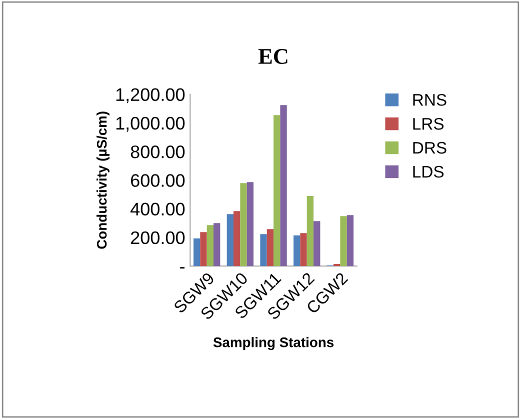 The width and height of the screenshot is (521, 419). What do you see at coordinates (150, 124) in the screenshot?
I see `y-tick-label: 1,000.00` at bounding box center [150, 124].